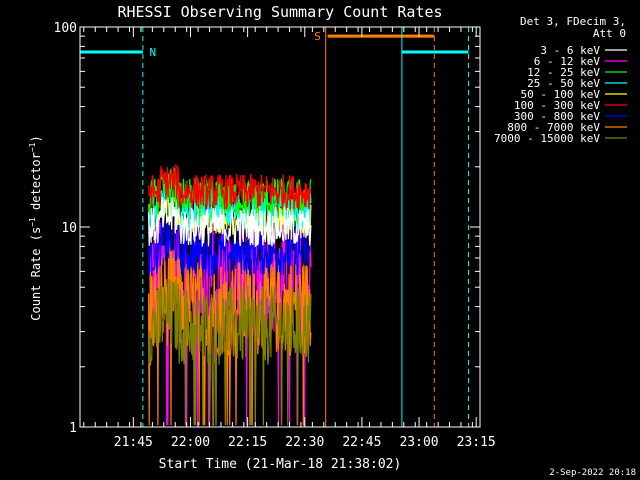  I want to click on x-tick-label: 22:00, so click(190, 442).